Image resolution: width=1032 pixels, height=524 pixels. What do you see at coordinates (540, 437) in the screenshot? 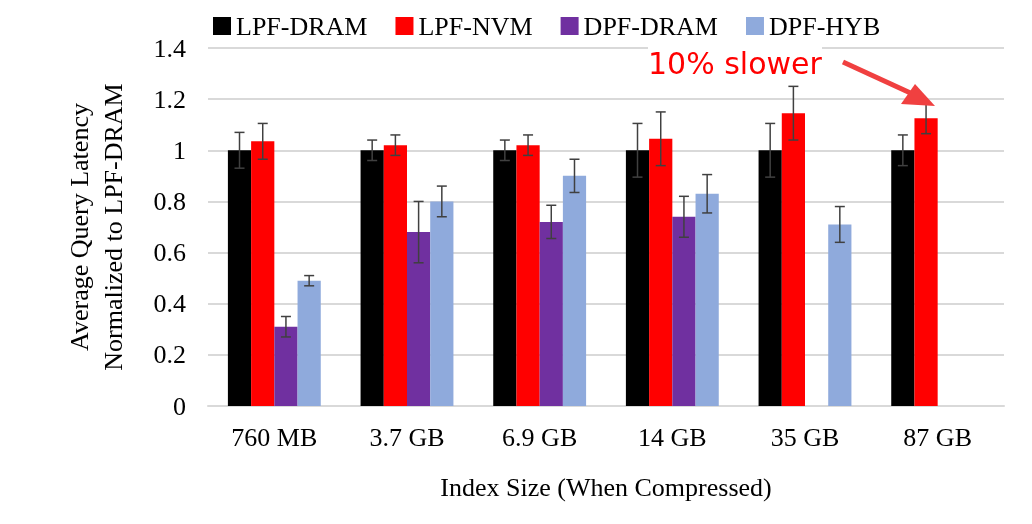
I see `x-tick-label: 6.9 GB` at bounding box center [540, 437].